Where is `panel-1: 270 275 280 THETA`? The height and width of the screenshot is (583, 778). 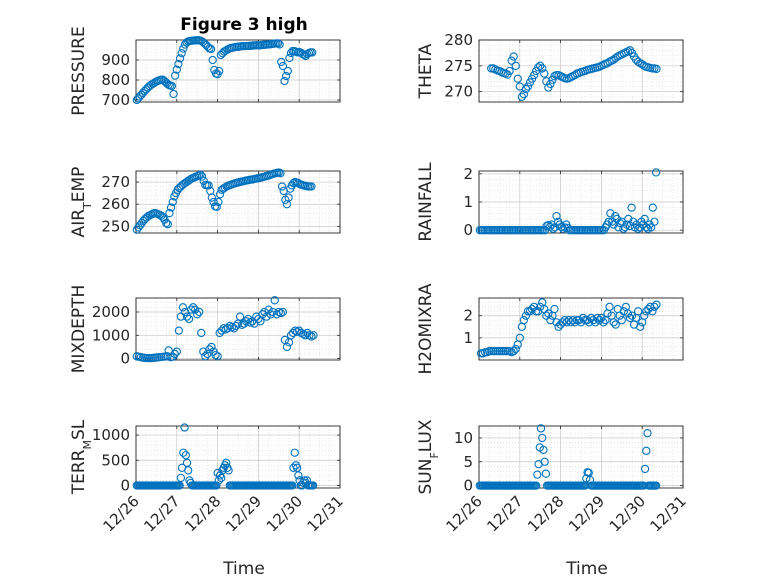 panel-1: 270 275 280 THETA is located at coordinates (550, 67).